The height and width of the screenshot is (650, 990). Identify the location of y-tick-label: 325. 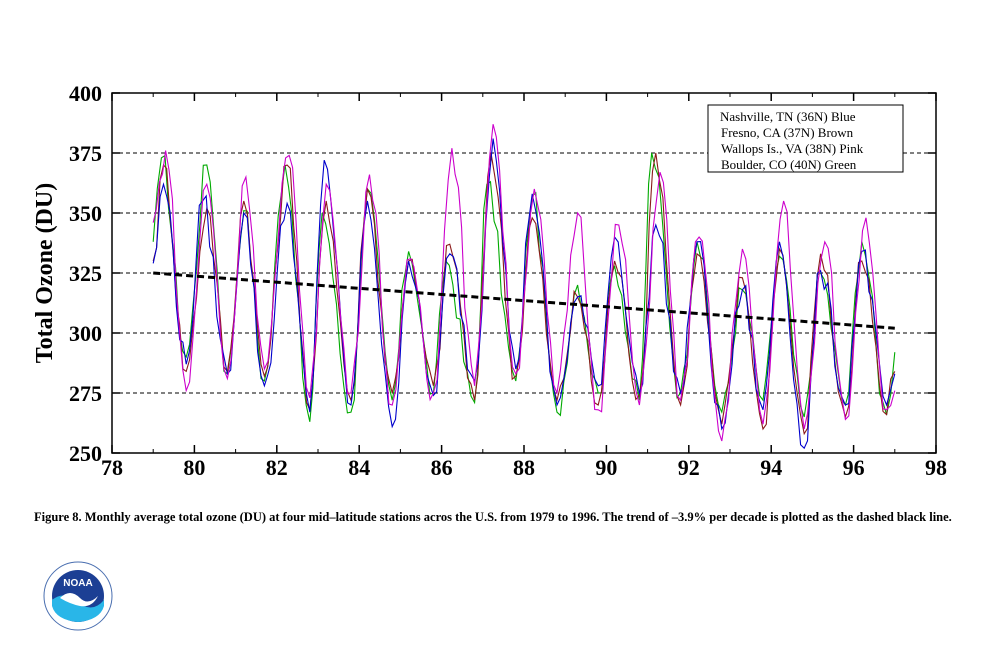
(85, 273).